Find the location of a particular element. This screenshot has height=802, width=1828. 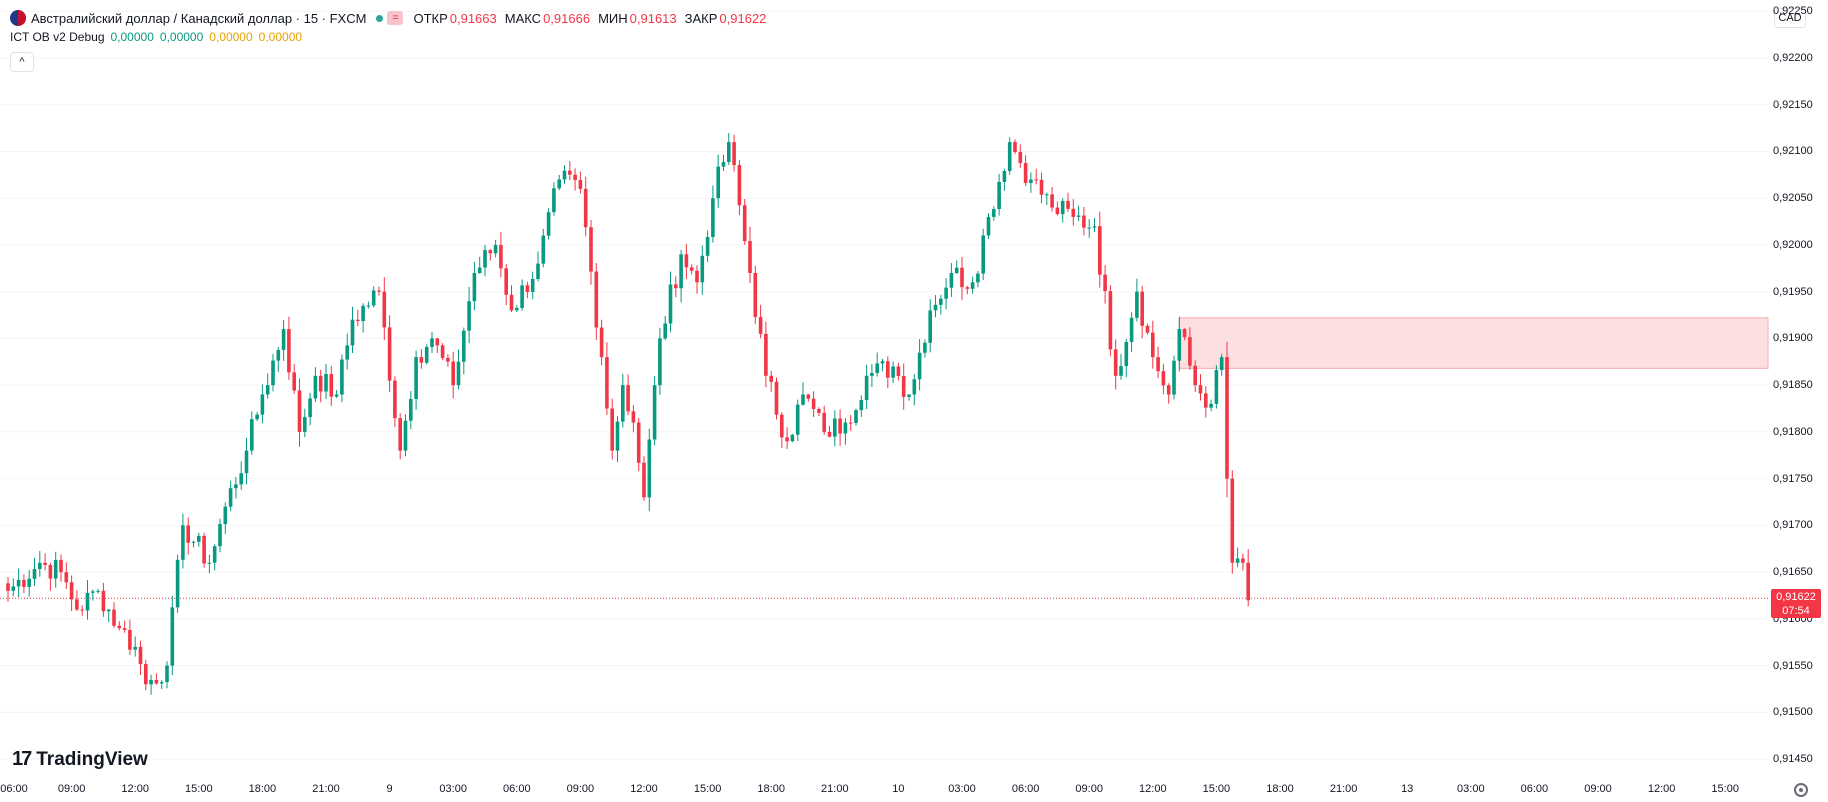

settings-icon is located at coordinates (1801, 790).